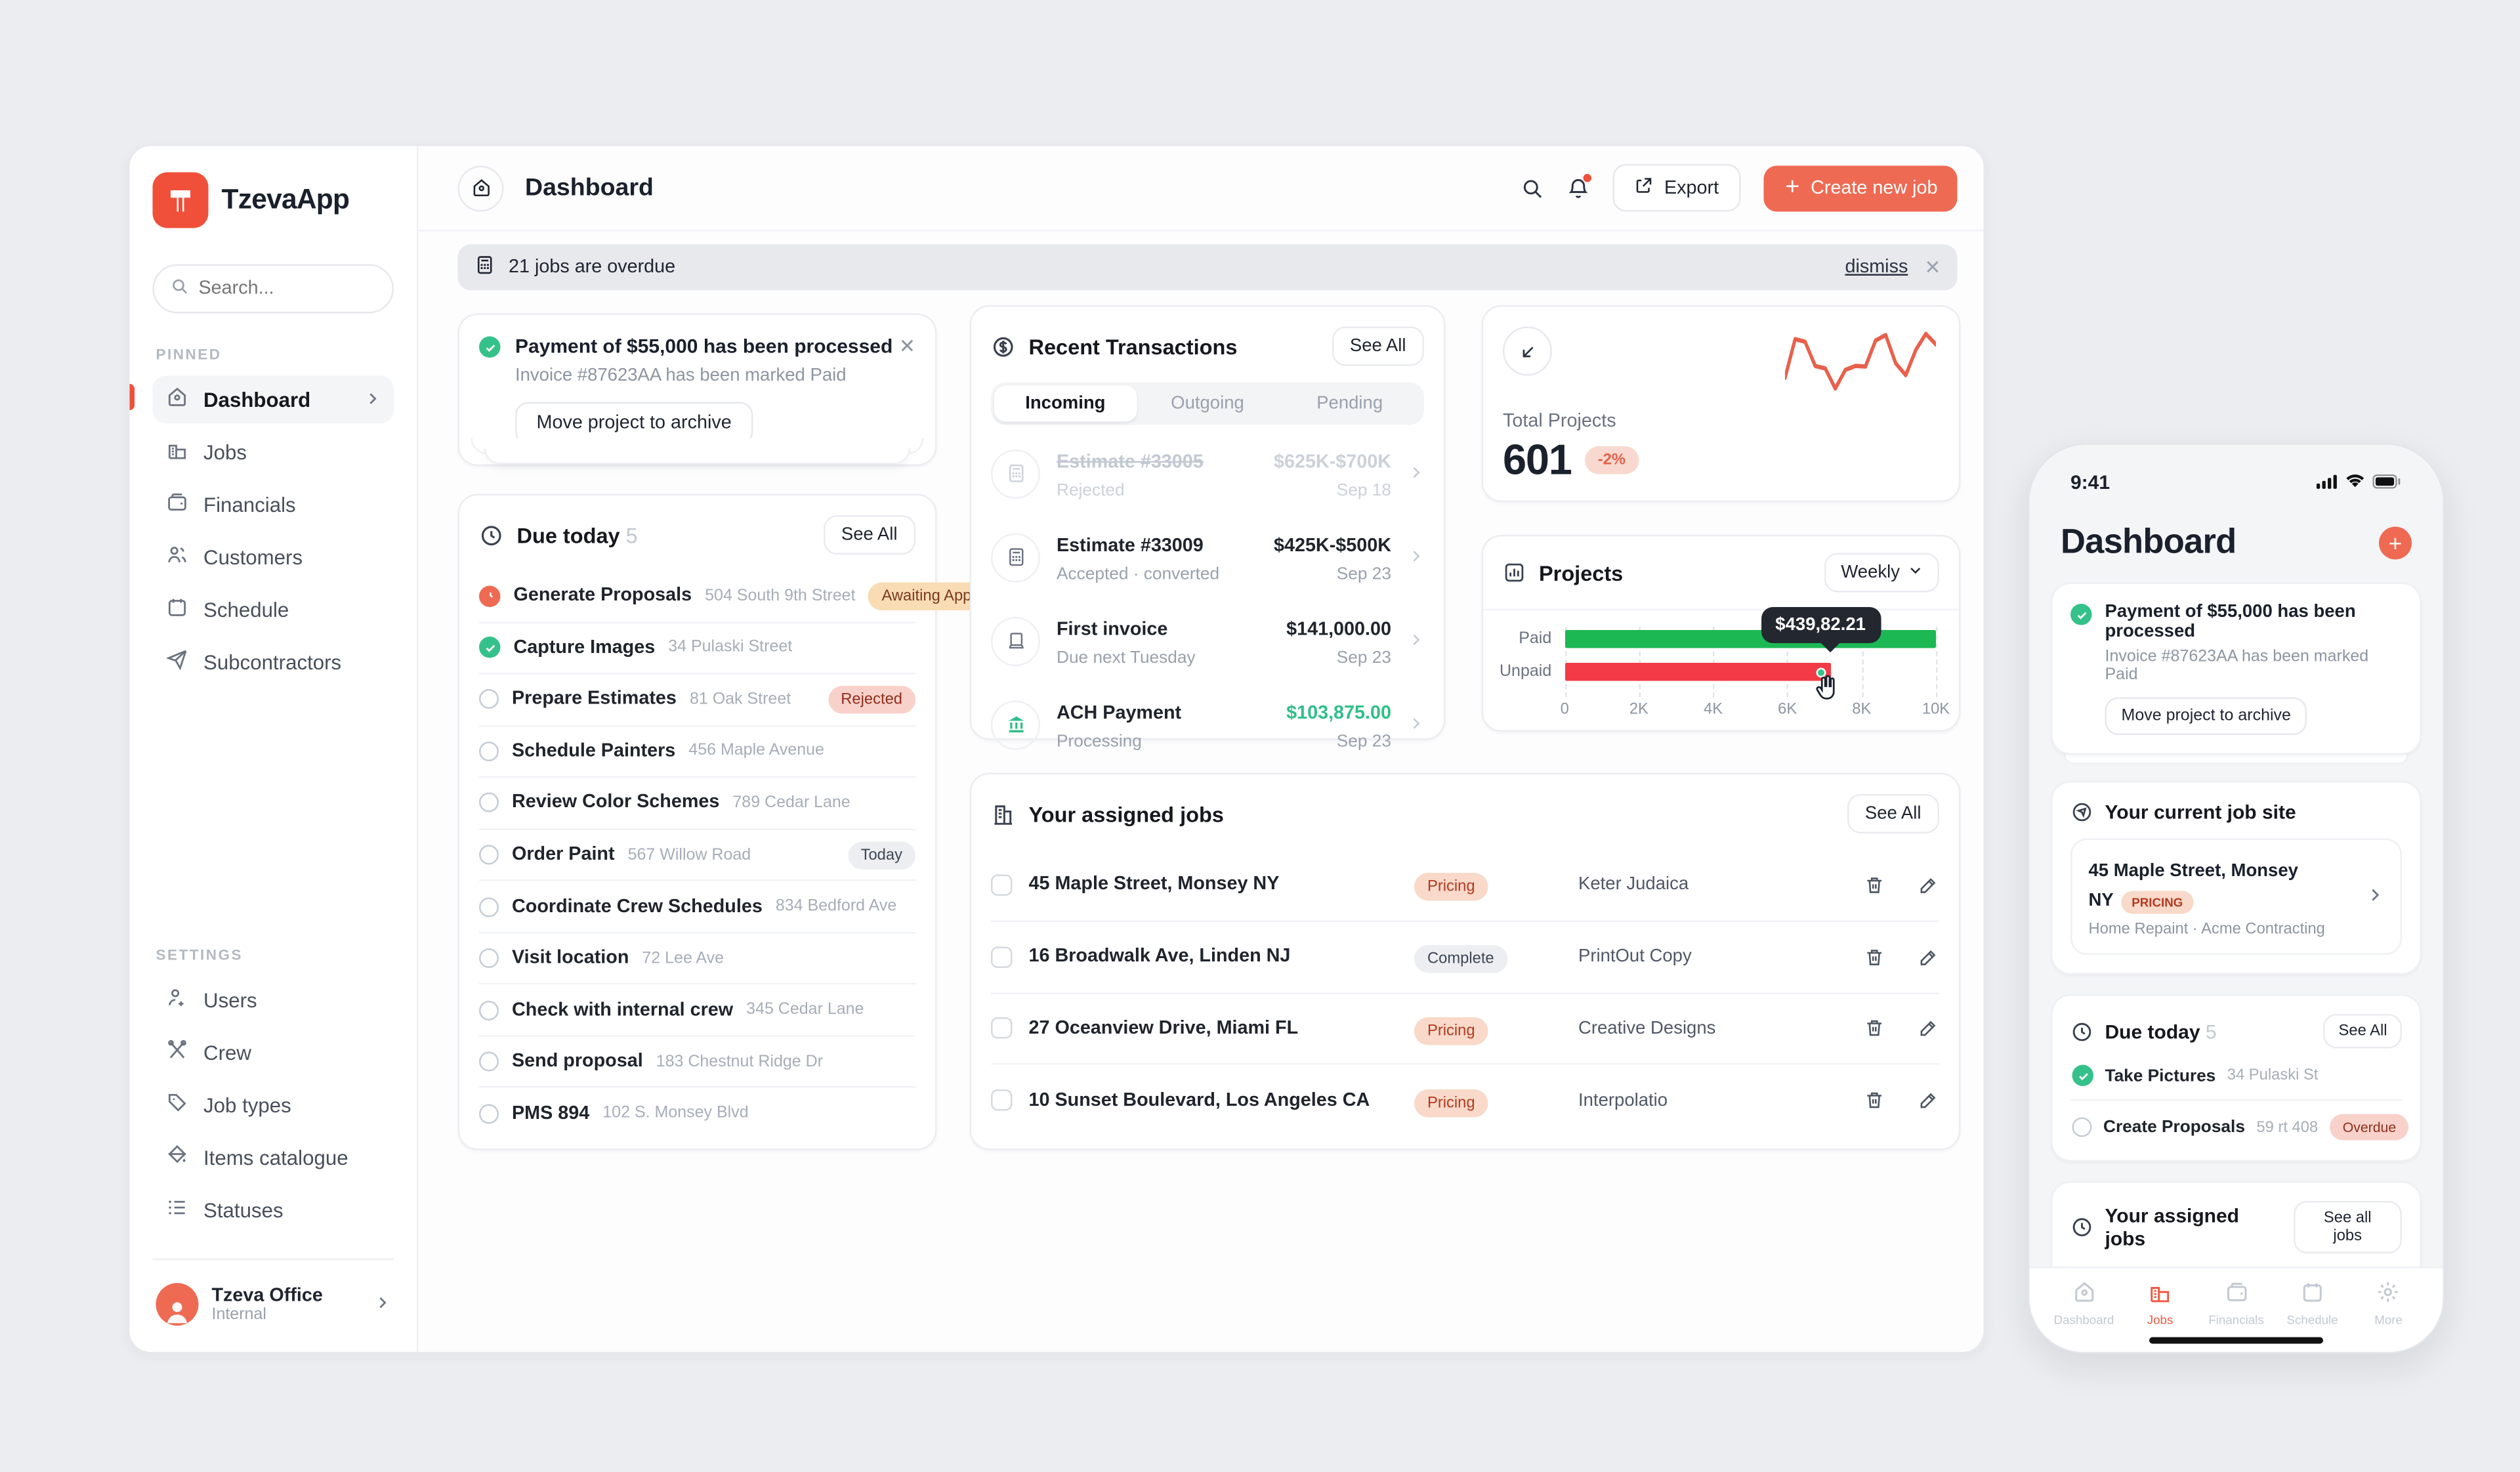  I want to click on task-title: Create Proposals, so click(2174, 1127).